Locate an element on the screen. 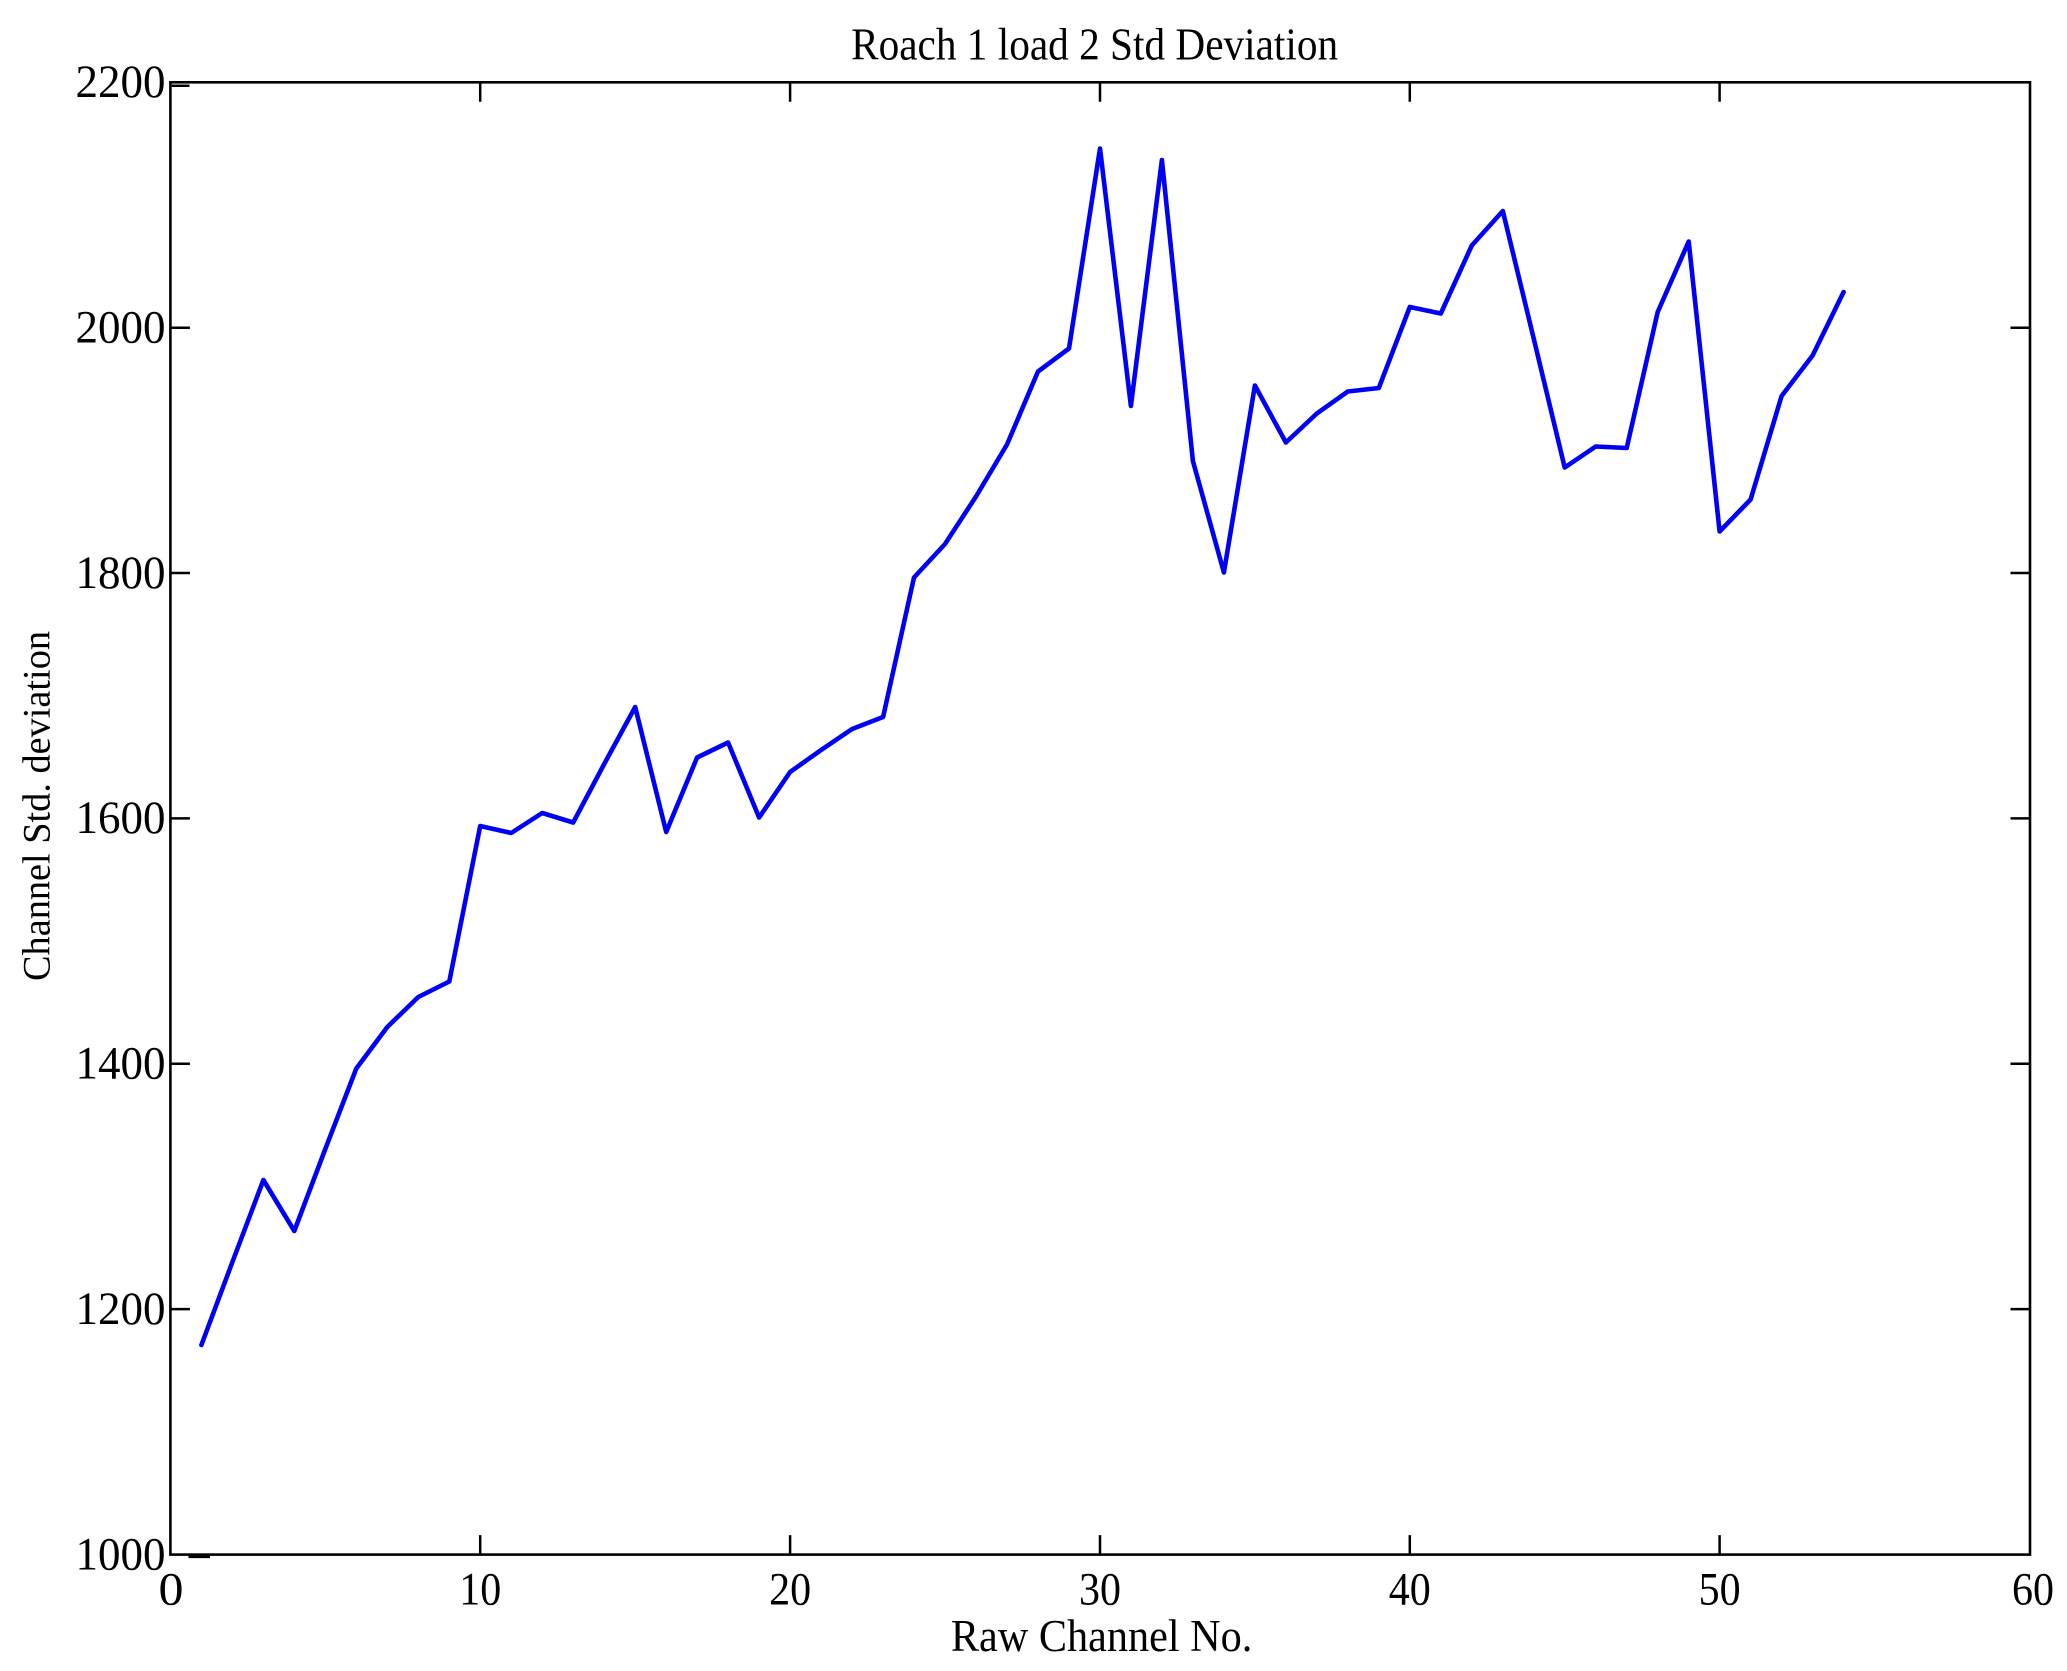 The image size is (2067, 1671). svg-text: 20 is located at coordinates (790, 1590).